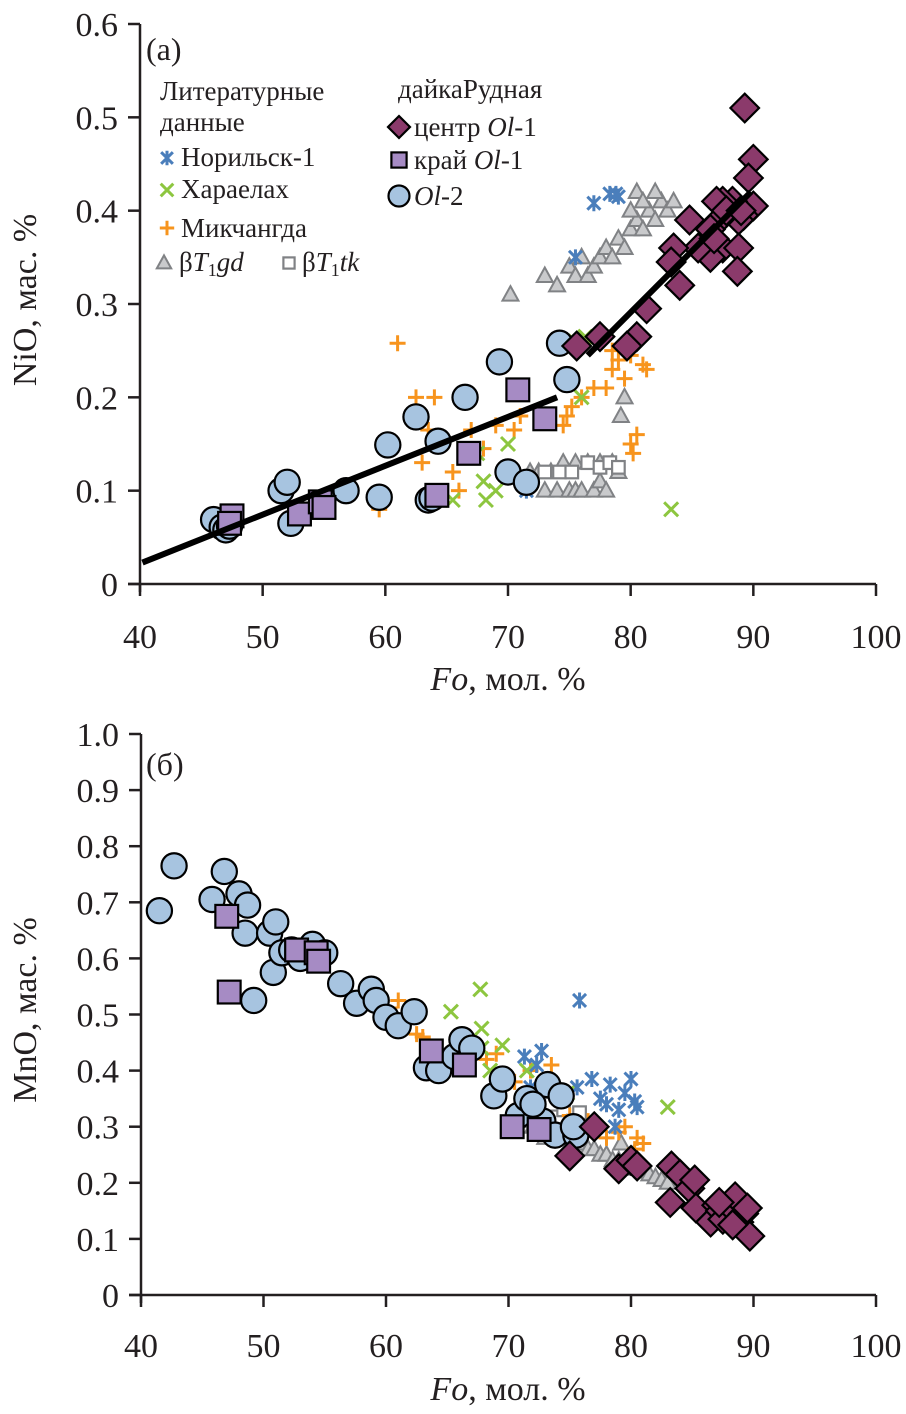  What do you see at coordinates (444, 160) in the screenshot?
I see `legend-label-text: край` at bounding box center [444, 160].